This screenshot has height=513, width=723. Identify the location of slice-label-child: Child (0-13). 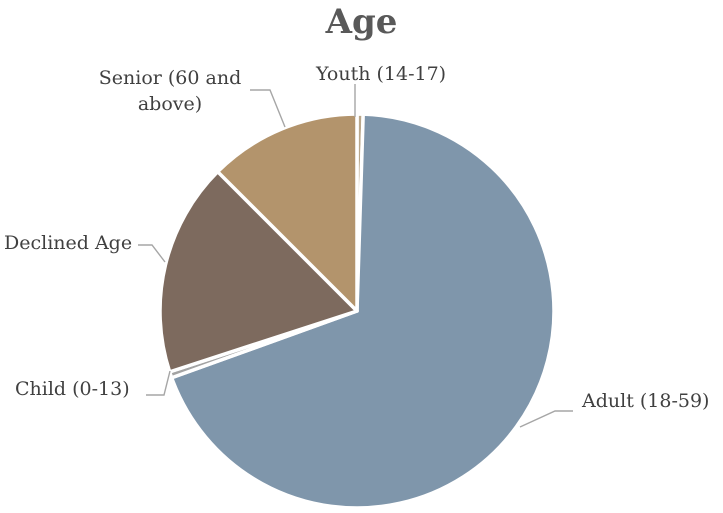
(72, 389).